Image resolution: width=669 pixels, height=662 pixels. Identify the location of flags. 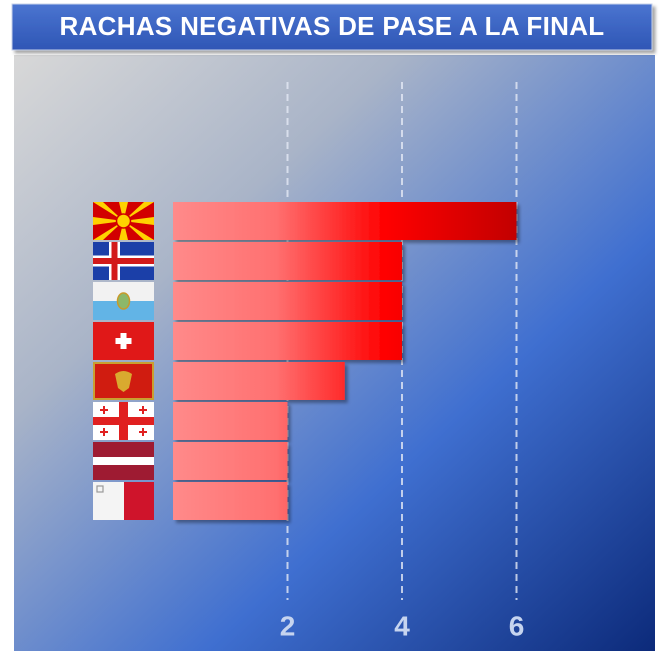
(123, 361).